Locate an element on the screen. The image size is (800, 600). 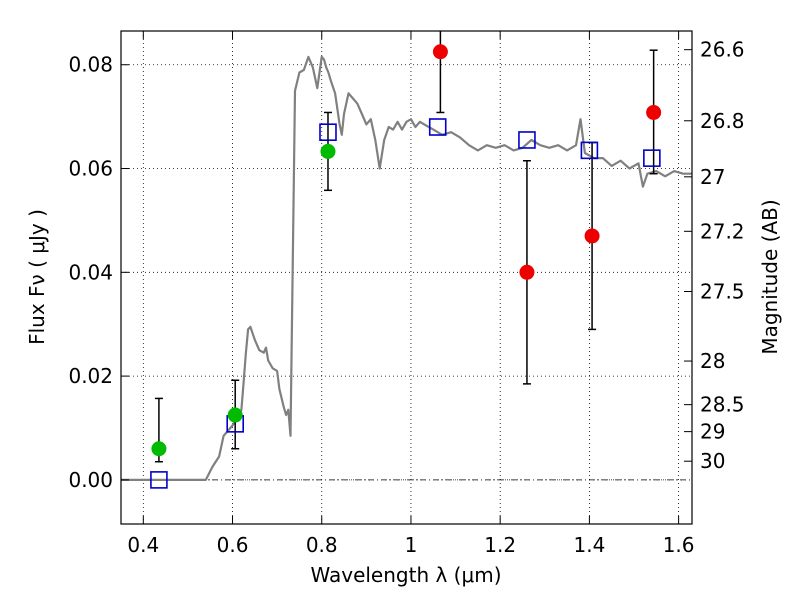
right-tick-label: 27 is located at coordinates (712, 177).